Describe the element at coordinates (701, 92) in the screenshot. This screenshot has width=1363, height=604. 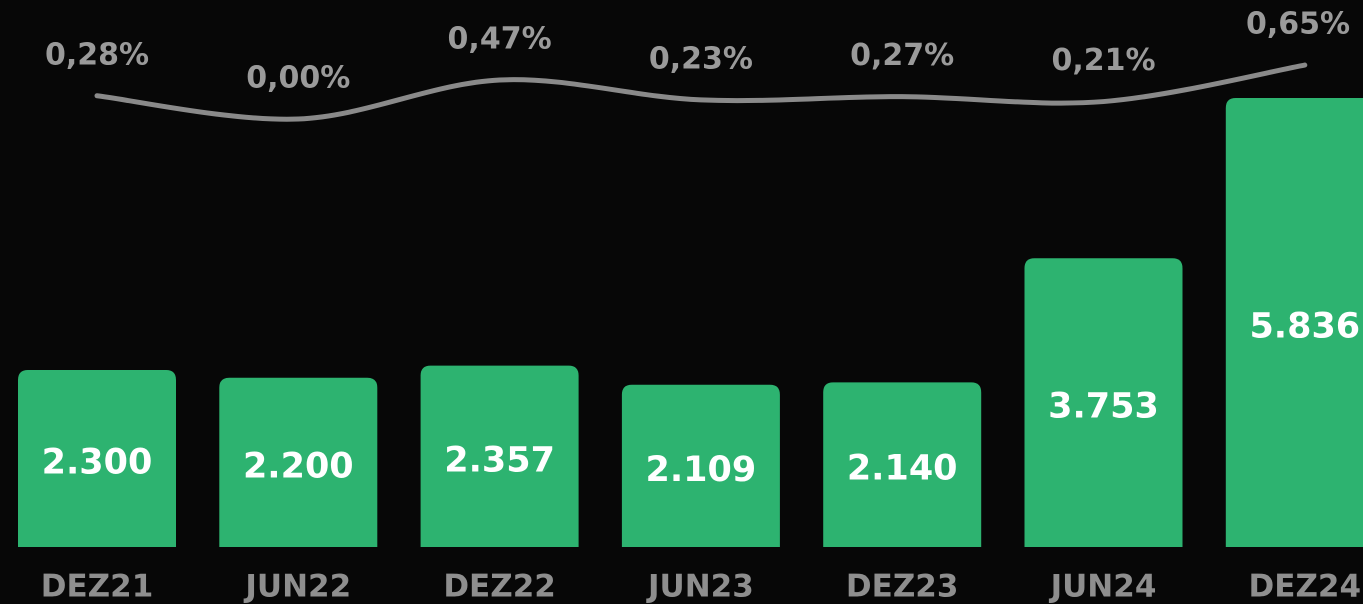
I see `line` at that location.